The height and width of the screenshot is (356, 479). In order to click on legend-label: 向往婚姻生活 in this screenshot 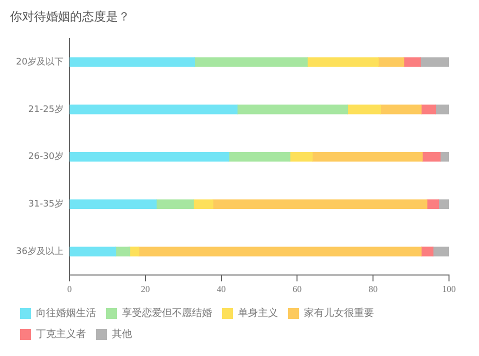, I will do `click(66, 313)`.